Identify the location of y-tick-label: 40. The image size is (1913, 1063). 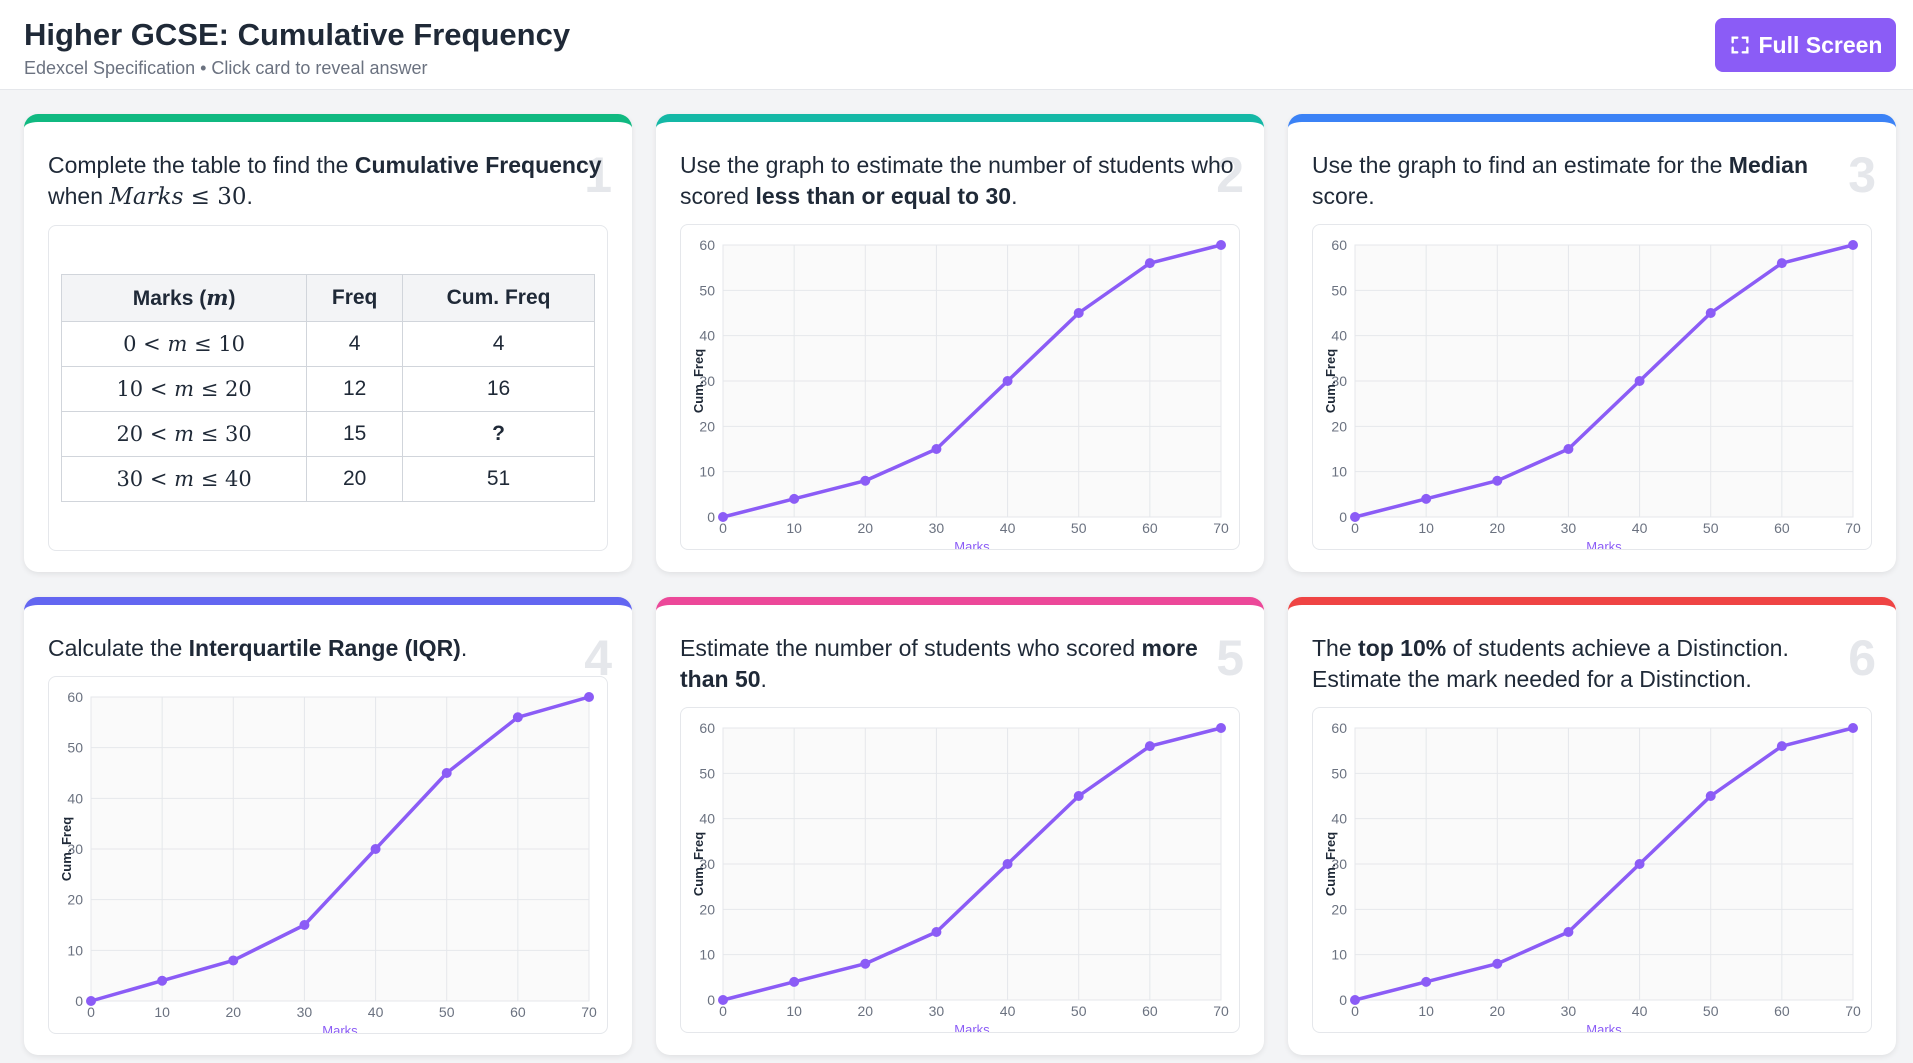
(75, 798).